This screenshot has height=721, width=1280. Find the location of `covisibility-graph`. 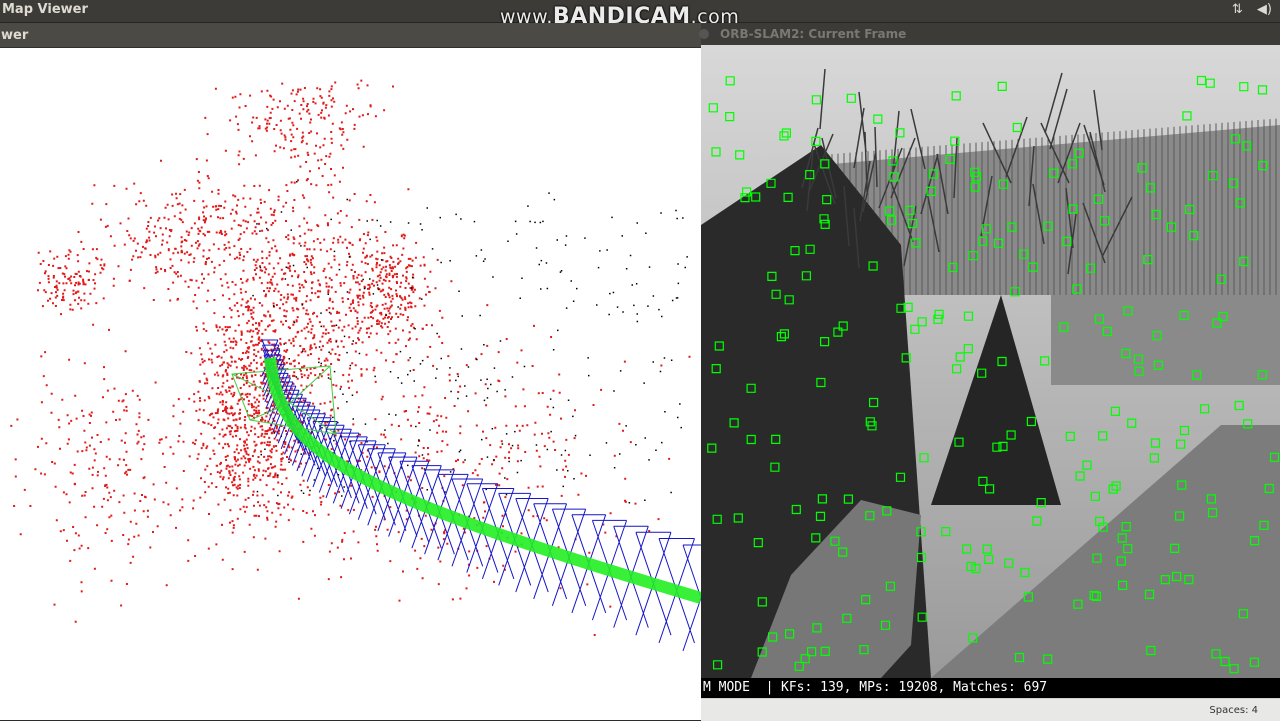

covisibility-graph is located at coordinates (482, 480).